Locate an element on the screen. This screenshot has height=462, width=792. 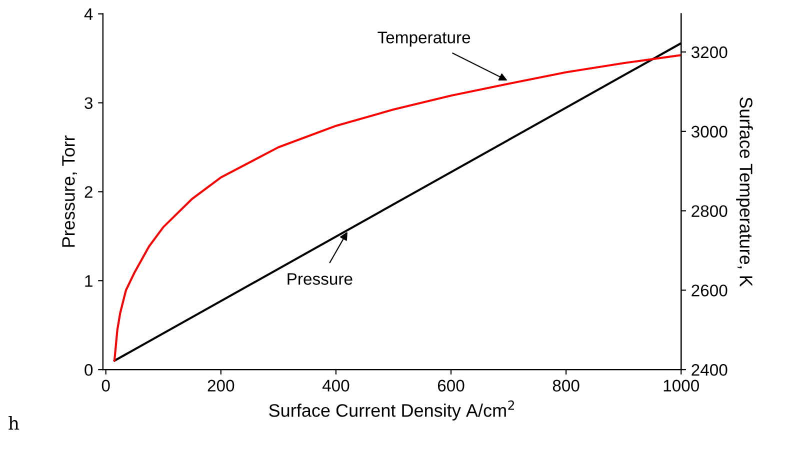
y-tick-label: 2 is located at coordinates (88, 192).